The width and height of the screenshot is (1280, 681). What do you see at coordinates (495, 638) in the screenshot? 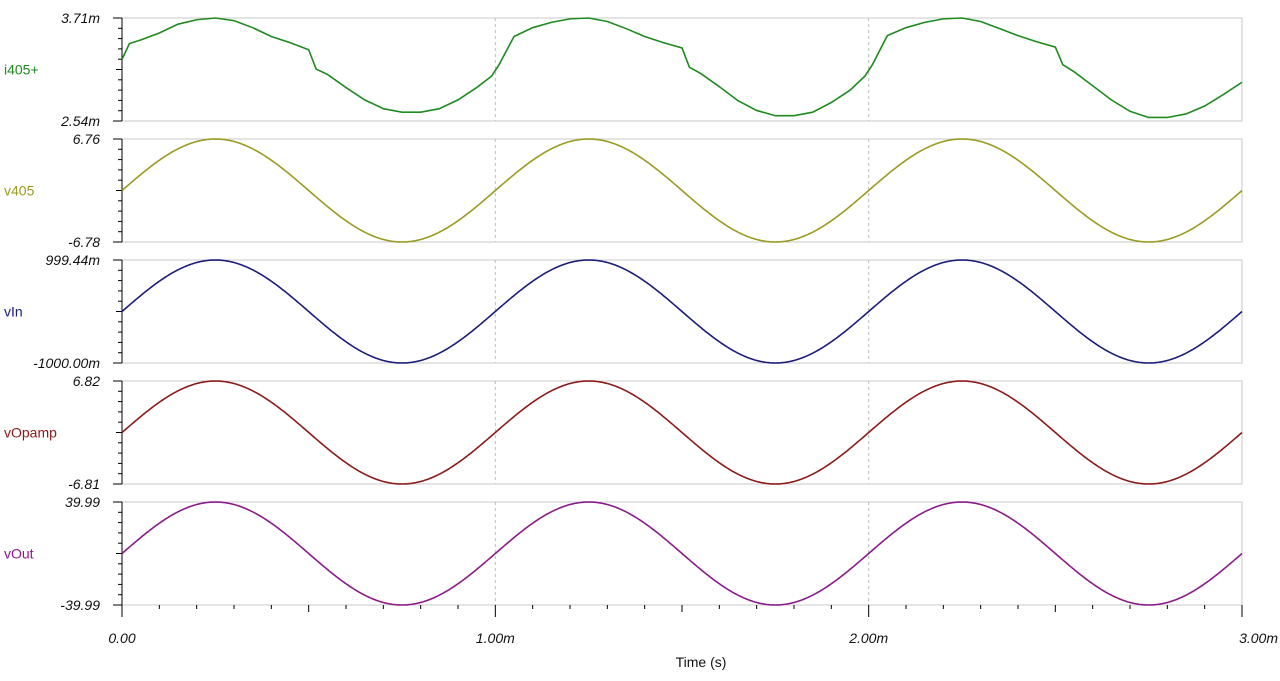
I see `x-tick-label: 1.00m` at bounding box center [495, 638].